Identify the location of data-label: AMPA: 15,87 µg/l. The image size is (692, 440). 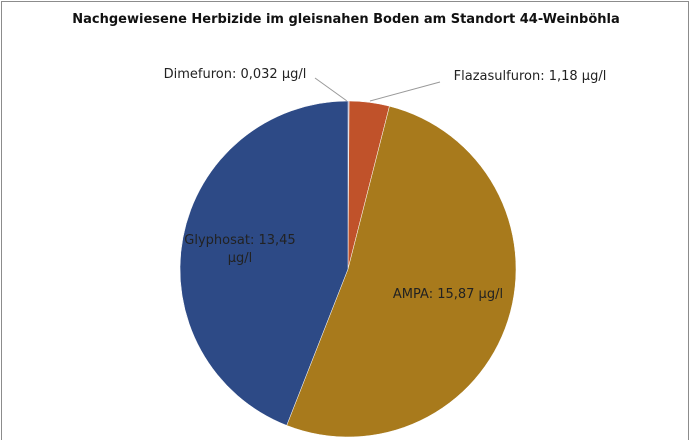
(448, 294).